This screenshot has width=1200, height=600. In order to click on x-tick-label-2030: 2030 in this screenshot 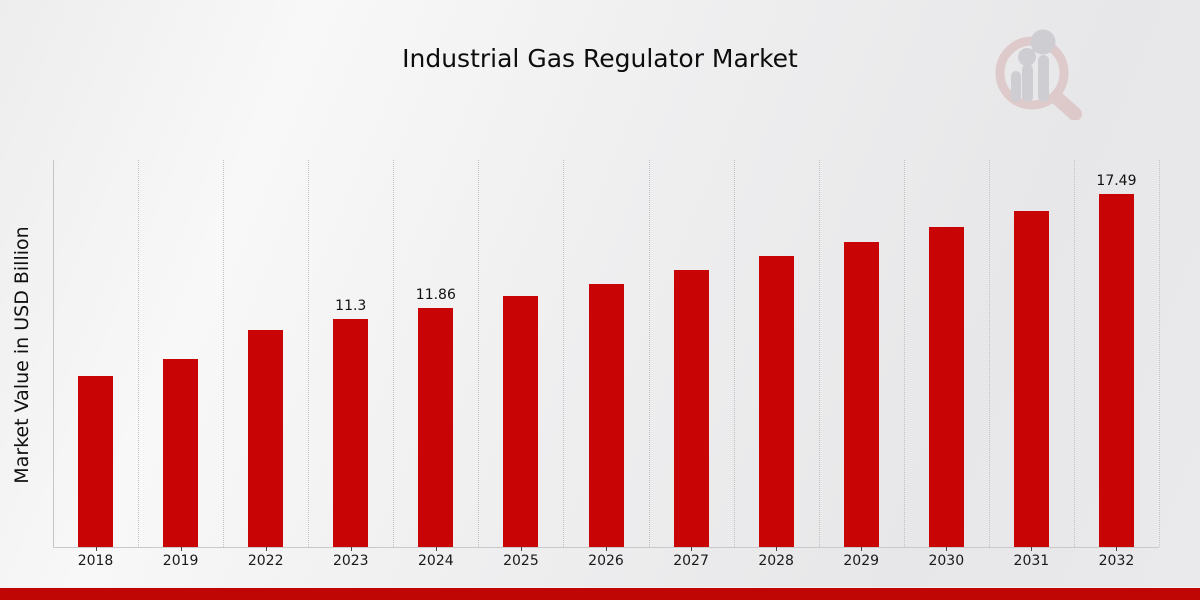, I will do `click(946, 561)`.